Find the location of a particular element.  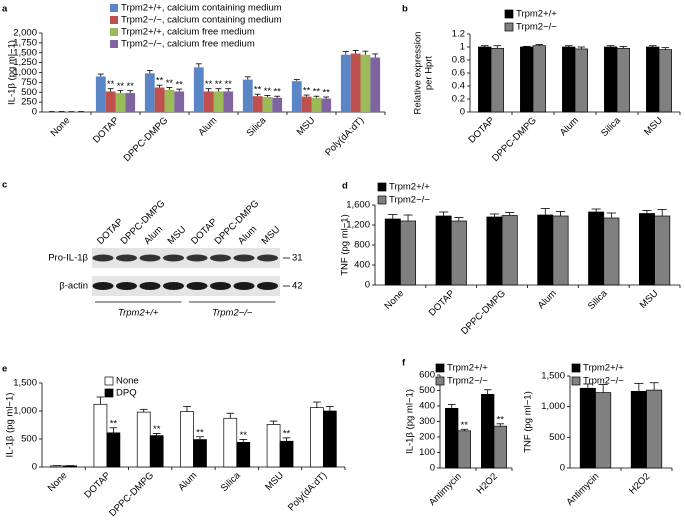

legend-label: Trpm2+/+, calcium free medium is located at coordinates (188, 32).